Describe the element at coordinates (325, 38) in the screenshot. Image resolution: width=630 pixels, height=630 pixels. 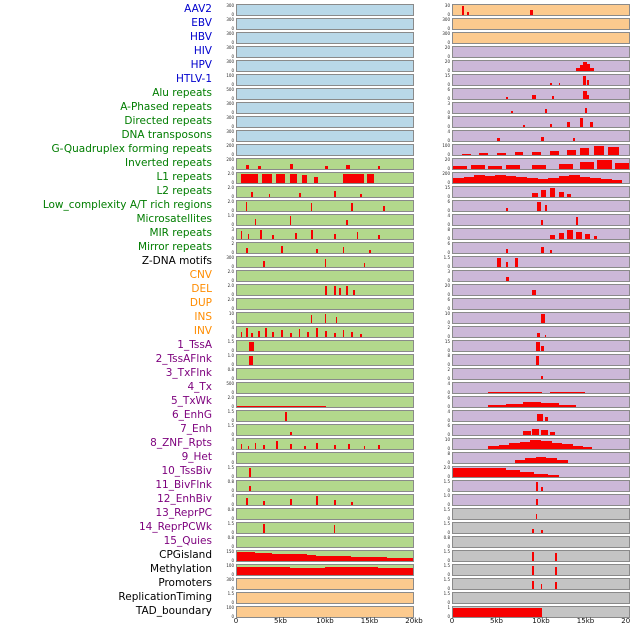
I see `left-track-panel-hbv` at that location.